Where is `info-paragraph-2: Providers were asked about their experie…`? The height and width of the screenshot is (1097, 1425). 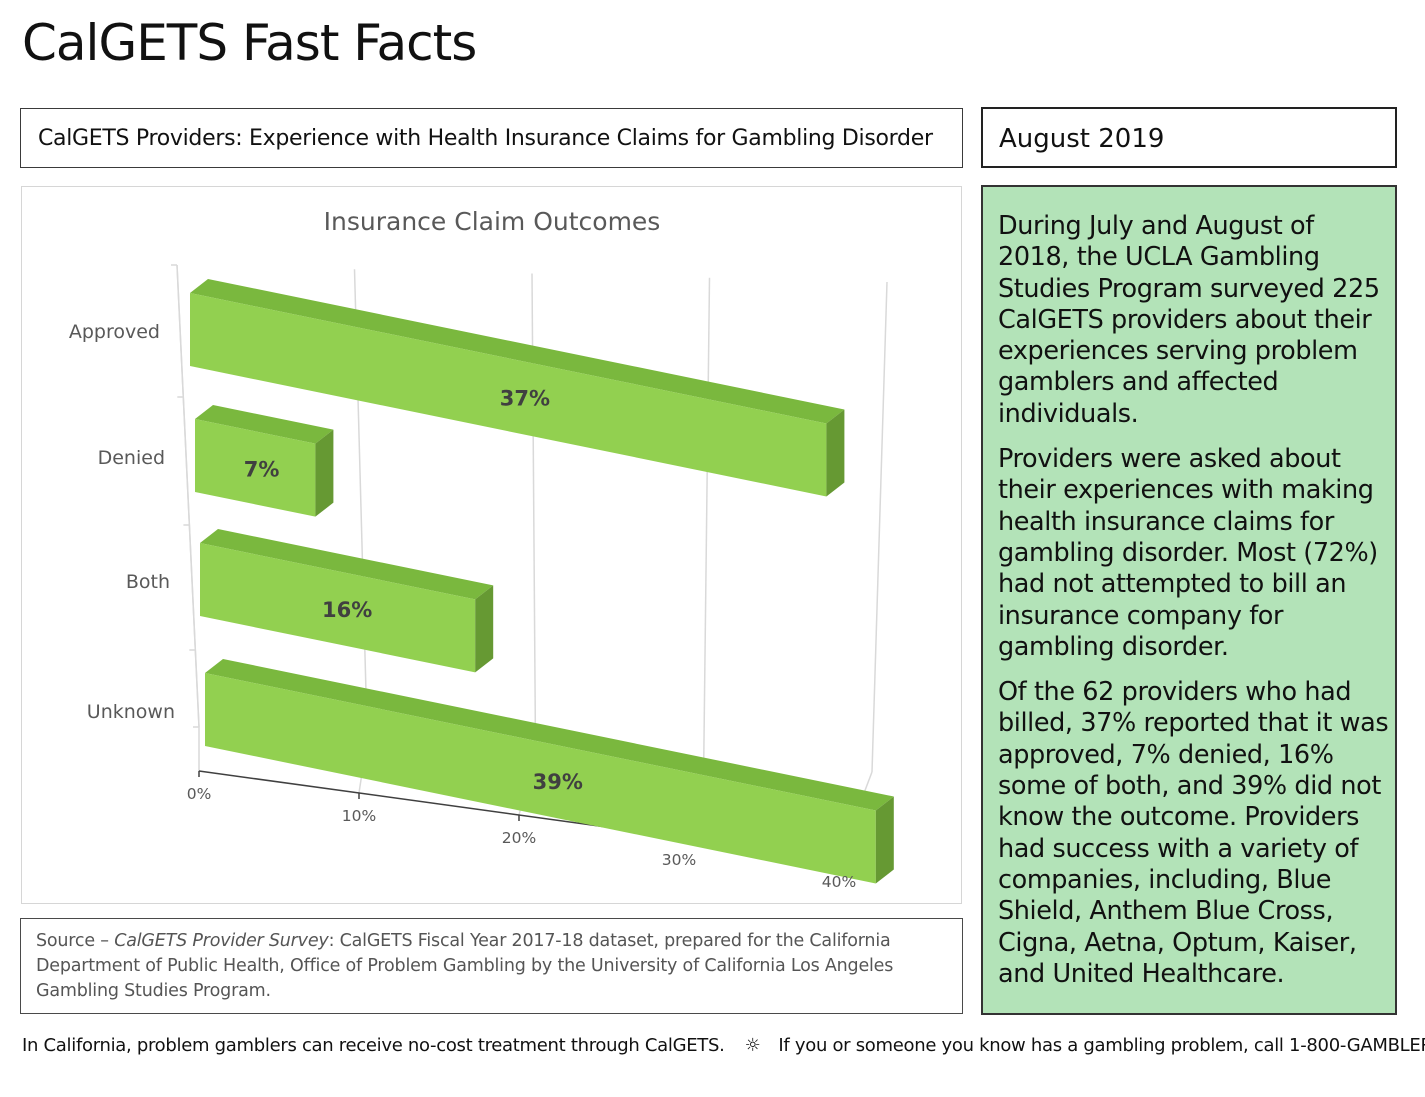 info-paragraph-2: Providers were asked about their experie… is located at coordinates (1188, 553).